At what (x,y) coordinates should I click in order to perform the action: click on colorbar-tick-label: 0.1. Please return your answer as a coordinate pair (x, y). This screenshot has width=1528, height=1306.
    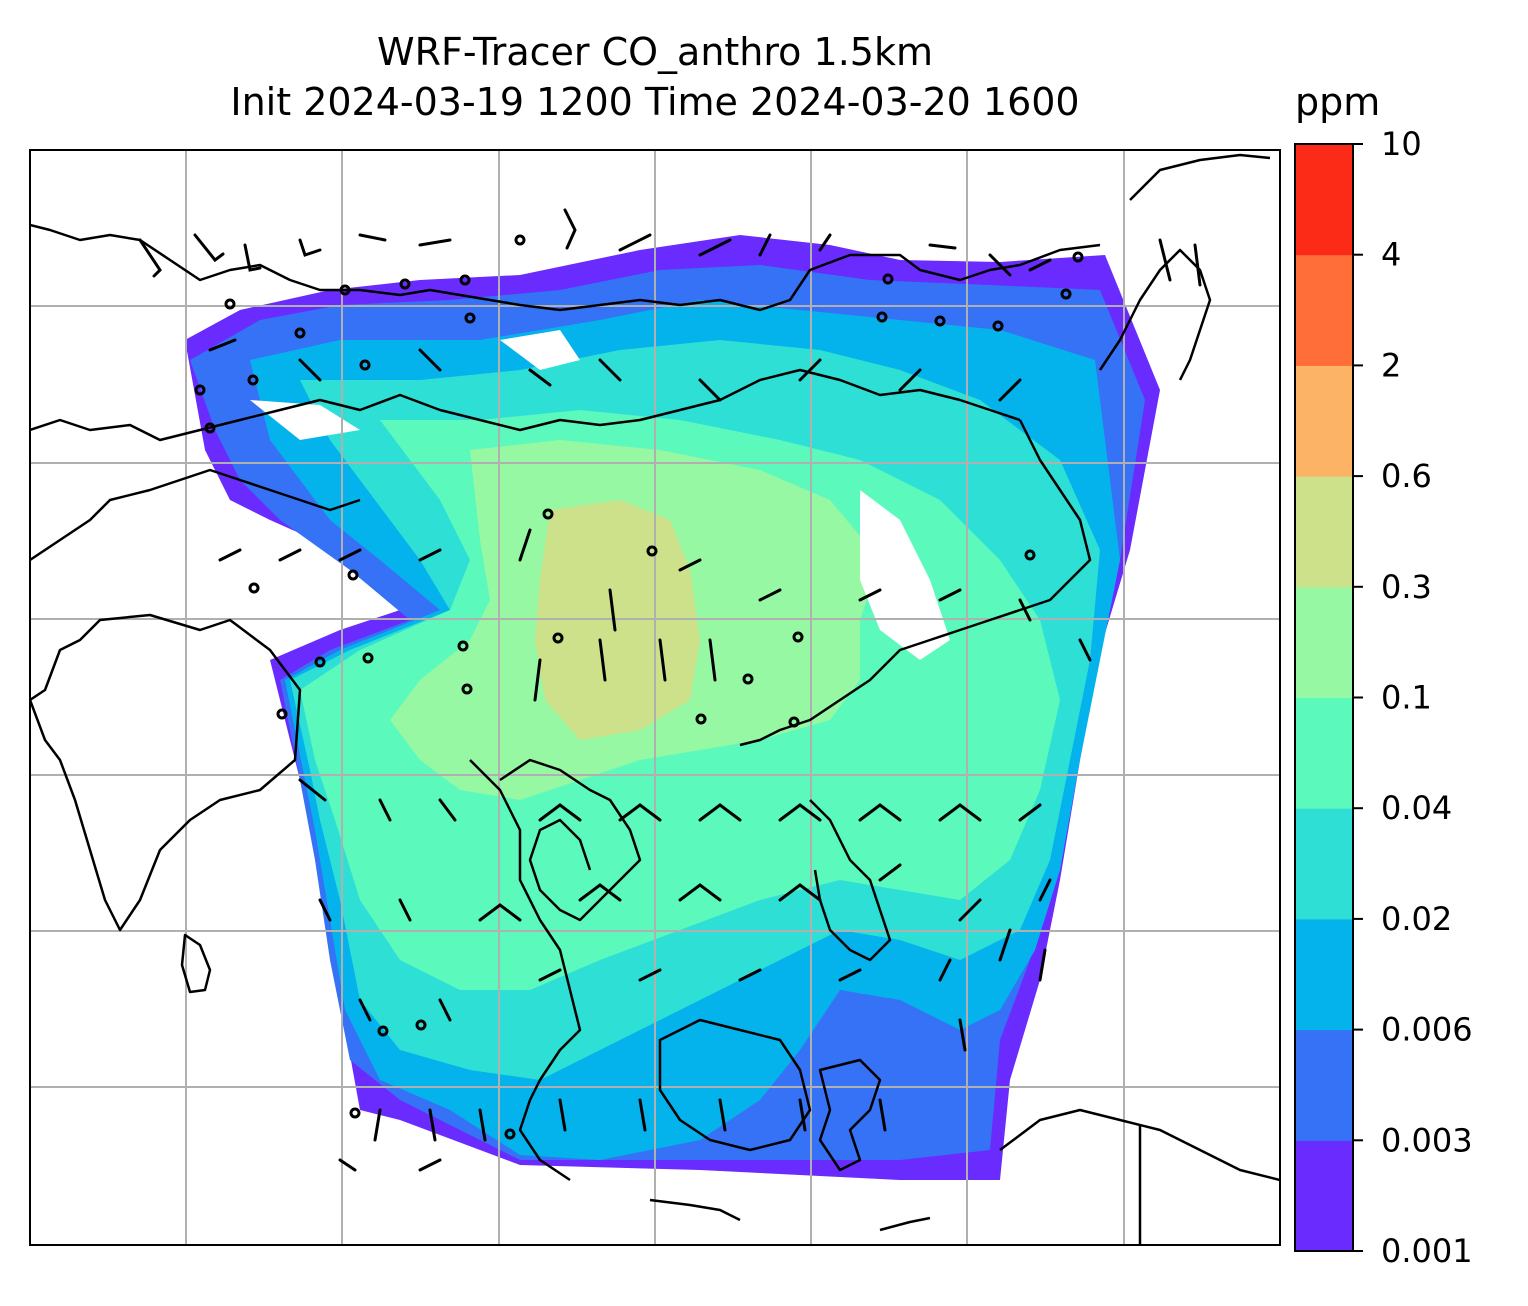
    Looking at the image, I should click on (1406, 698).